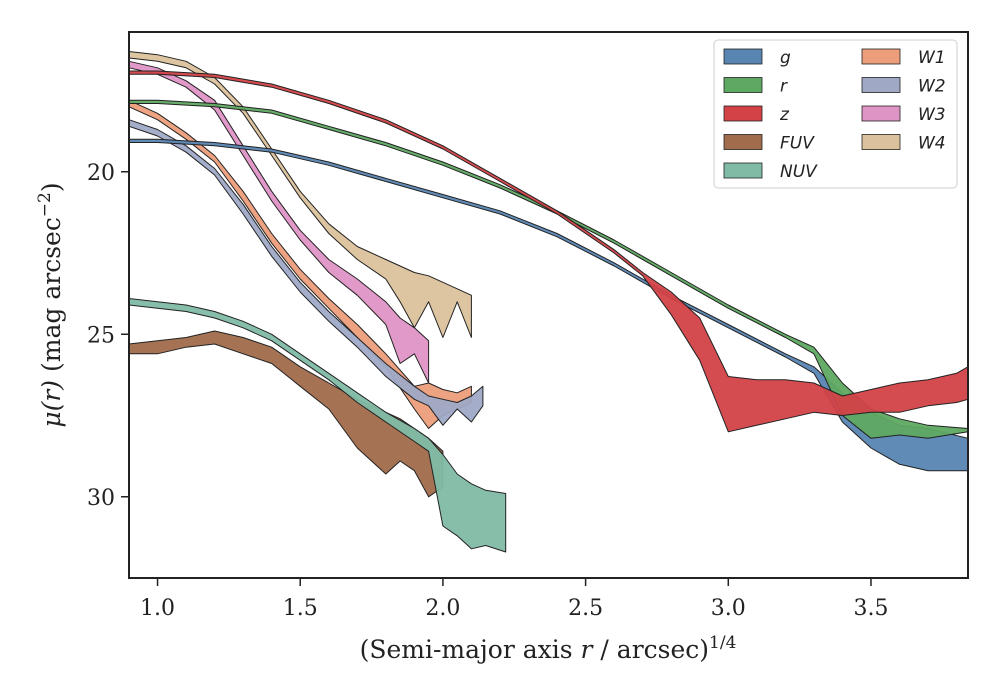  What do you see at coordinates (300, 608) in the screenshot?
I see `x-tick-label: 1.5` at bounding box center [300, 608].